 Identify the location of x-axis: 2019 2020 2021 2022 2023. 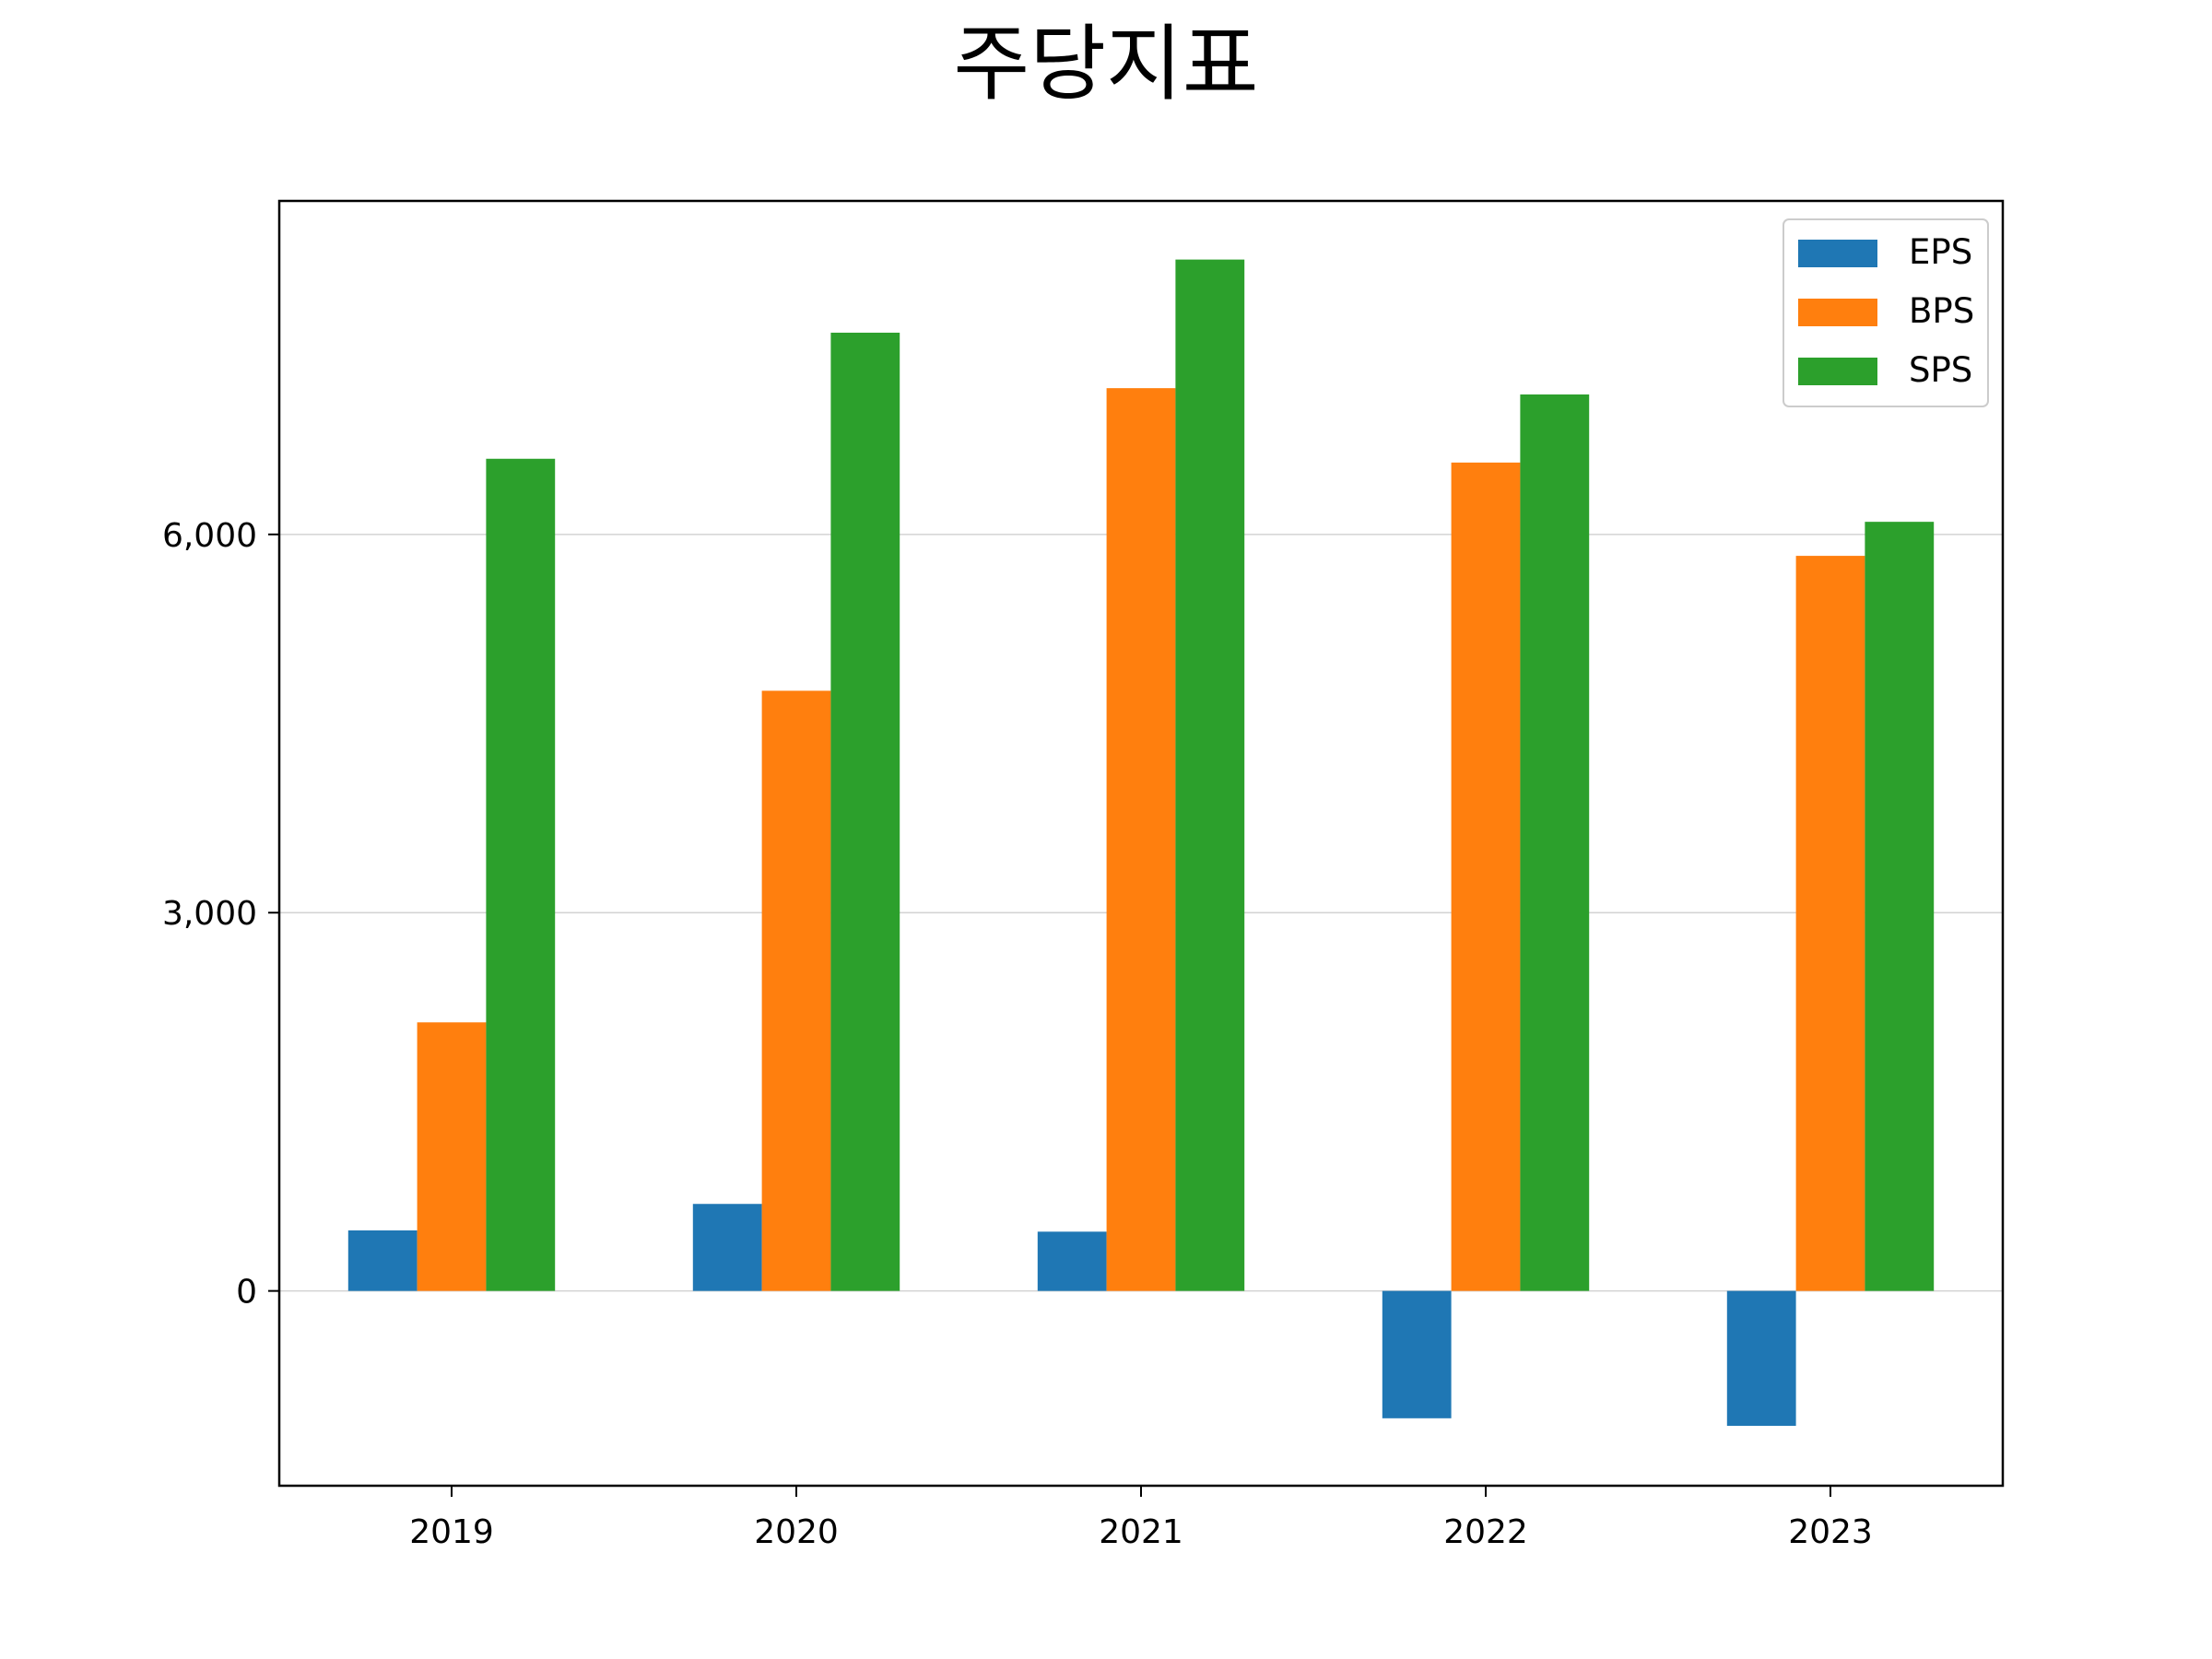
(1141, 1518).